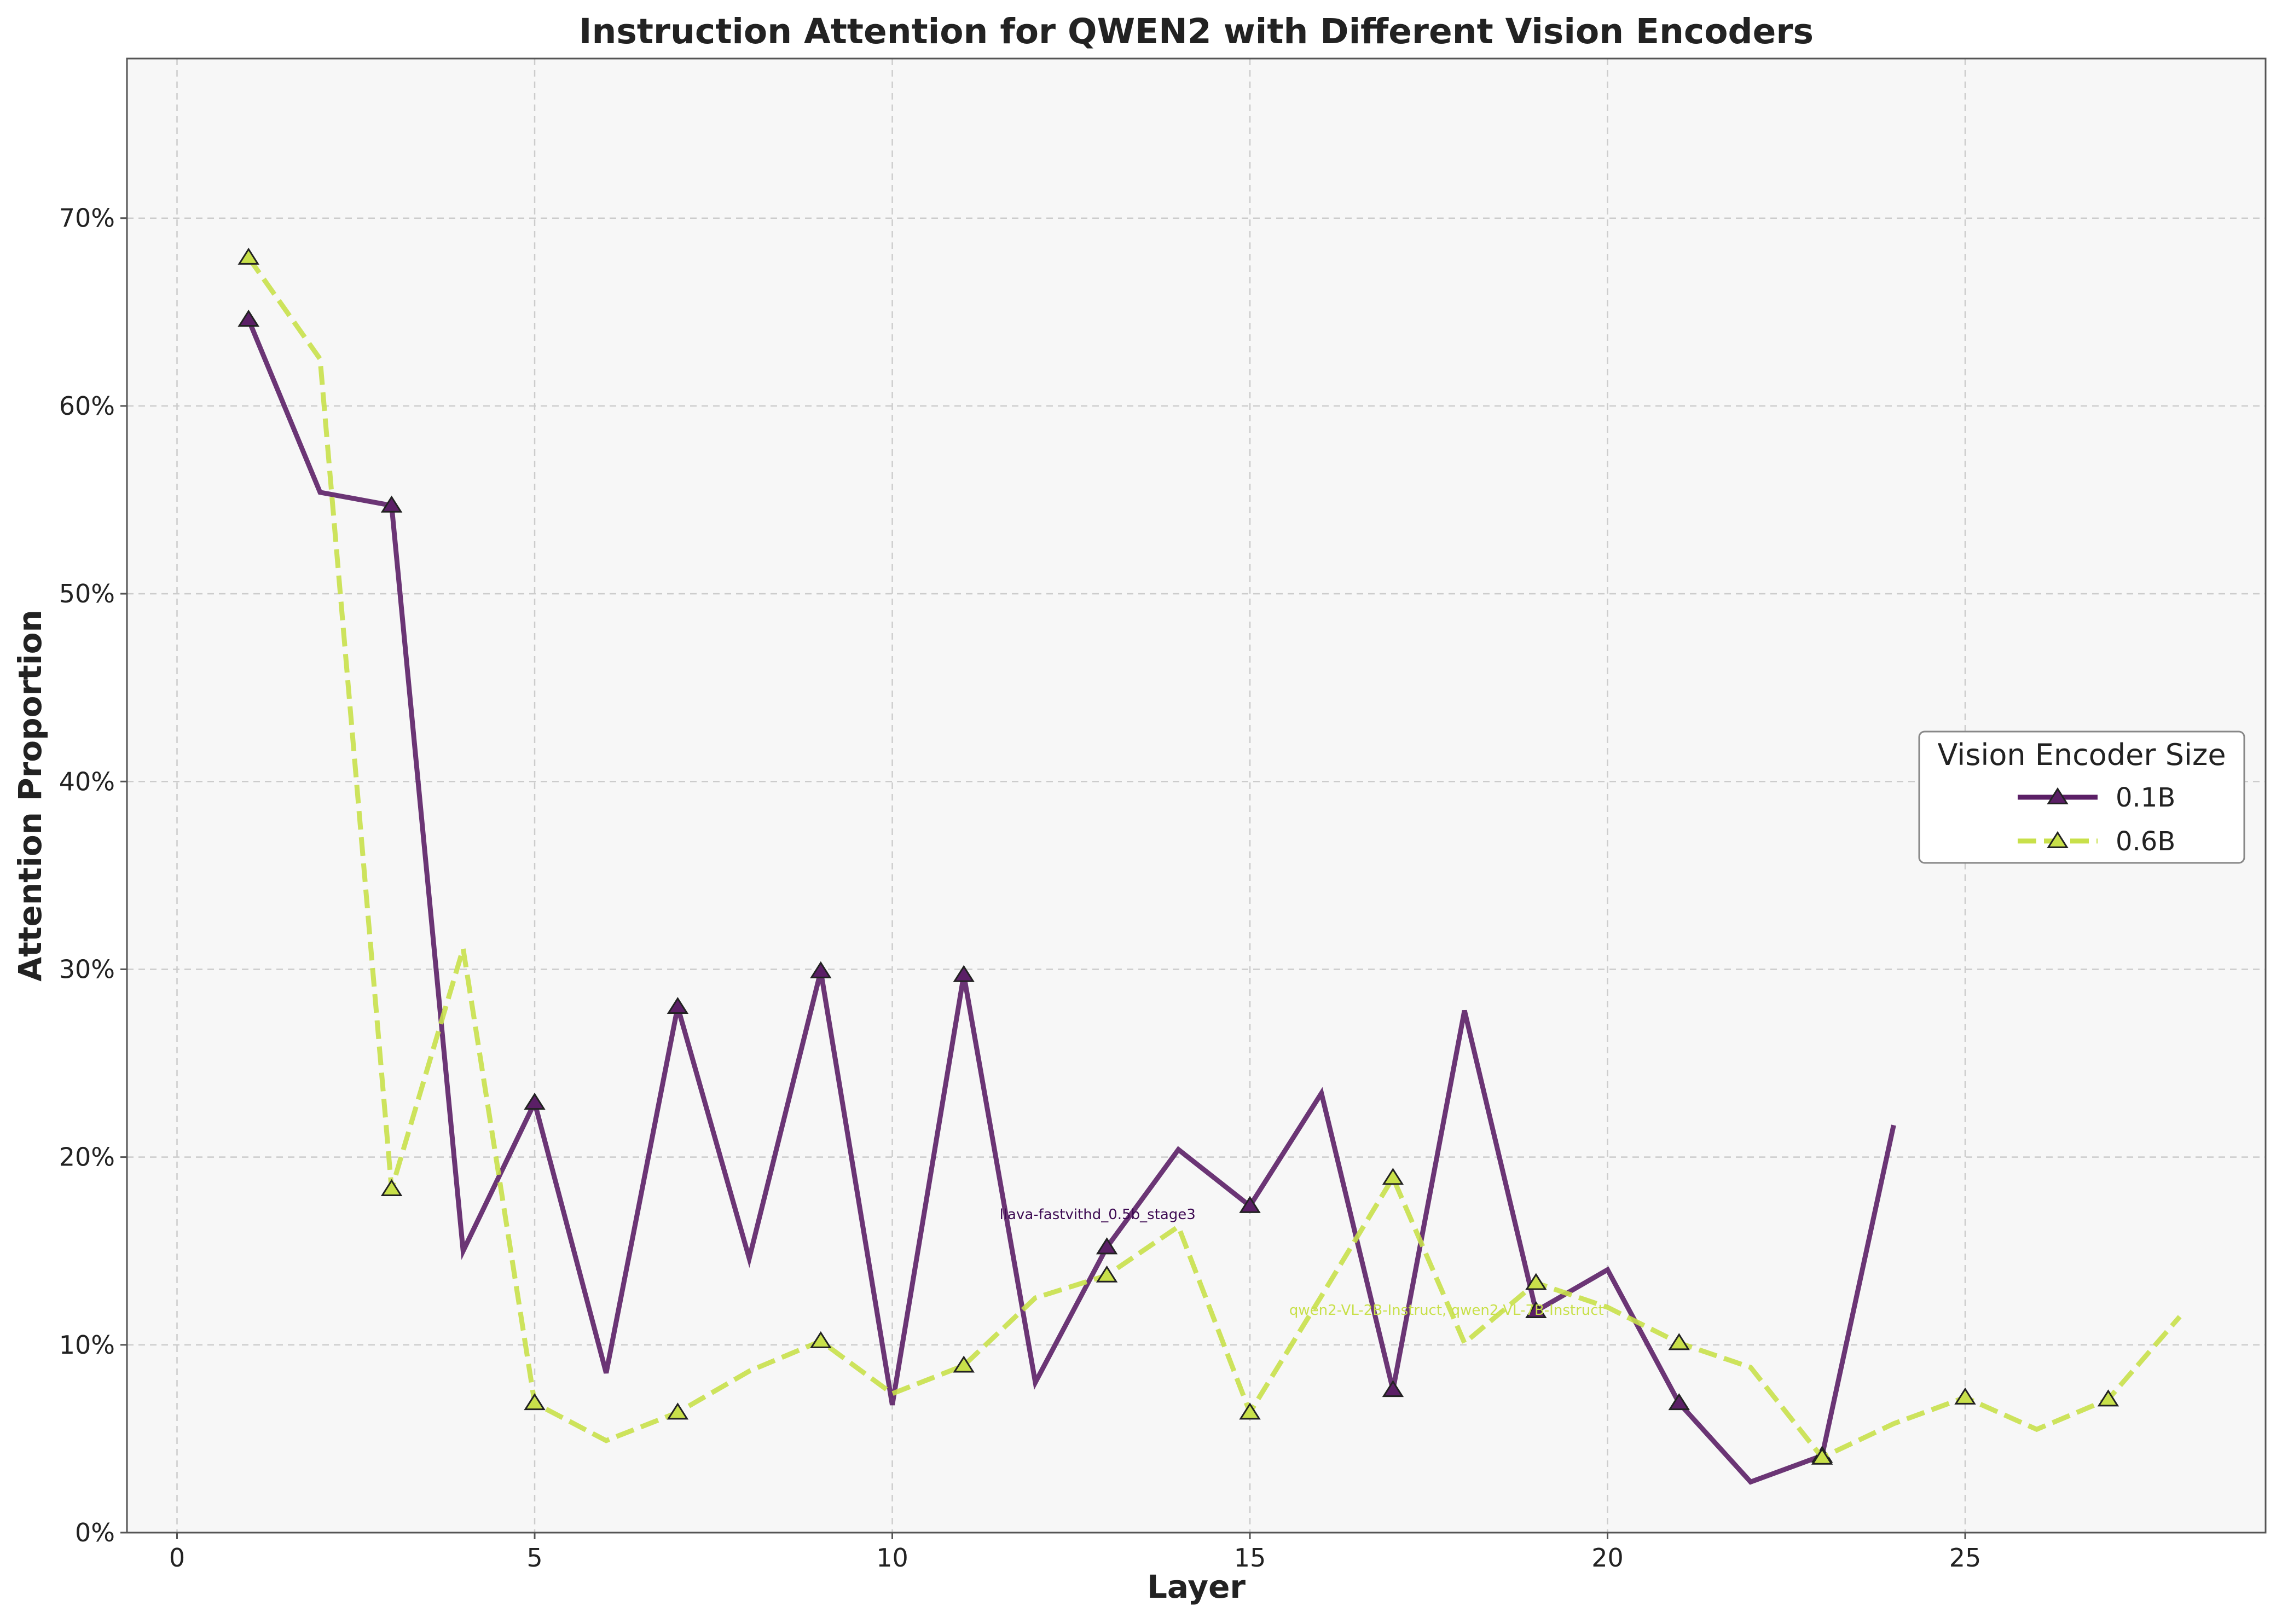 This screenshot has height=1624, width=2282. Describe the element at coordinates (87, 593) in the screenshot. I see `y-tick-label: 50%` at that location.